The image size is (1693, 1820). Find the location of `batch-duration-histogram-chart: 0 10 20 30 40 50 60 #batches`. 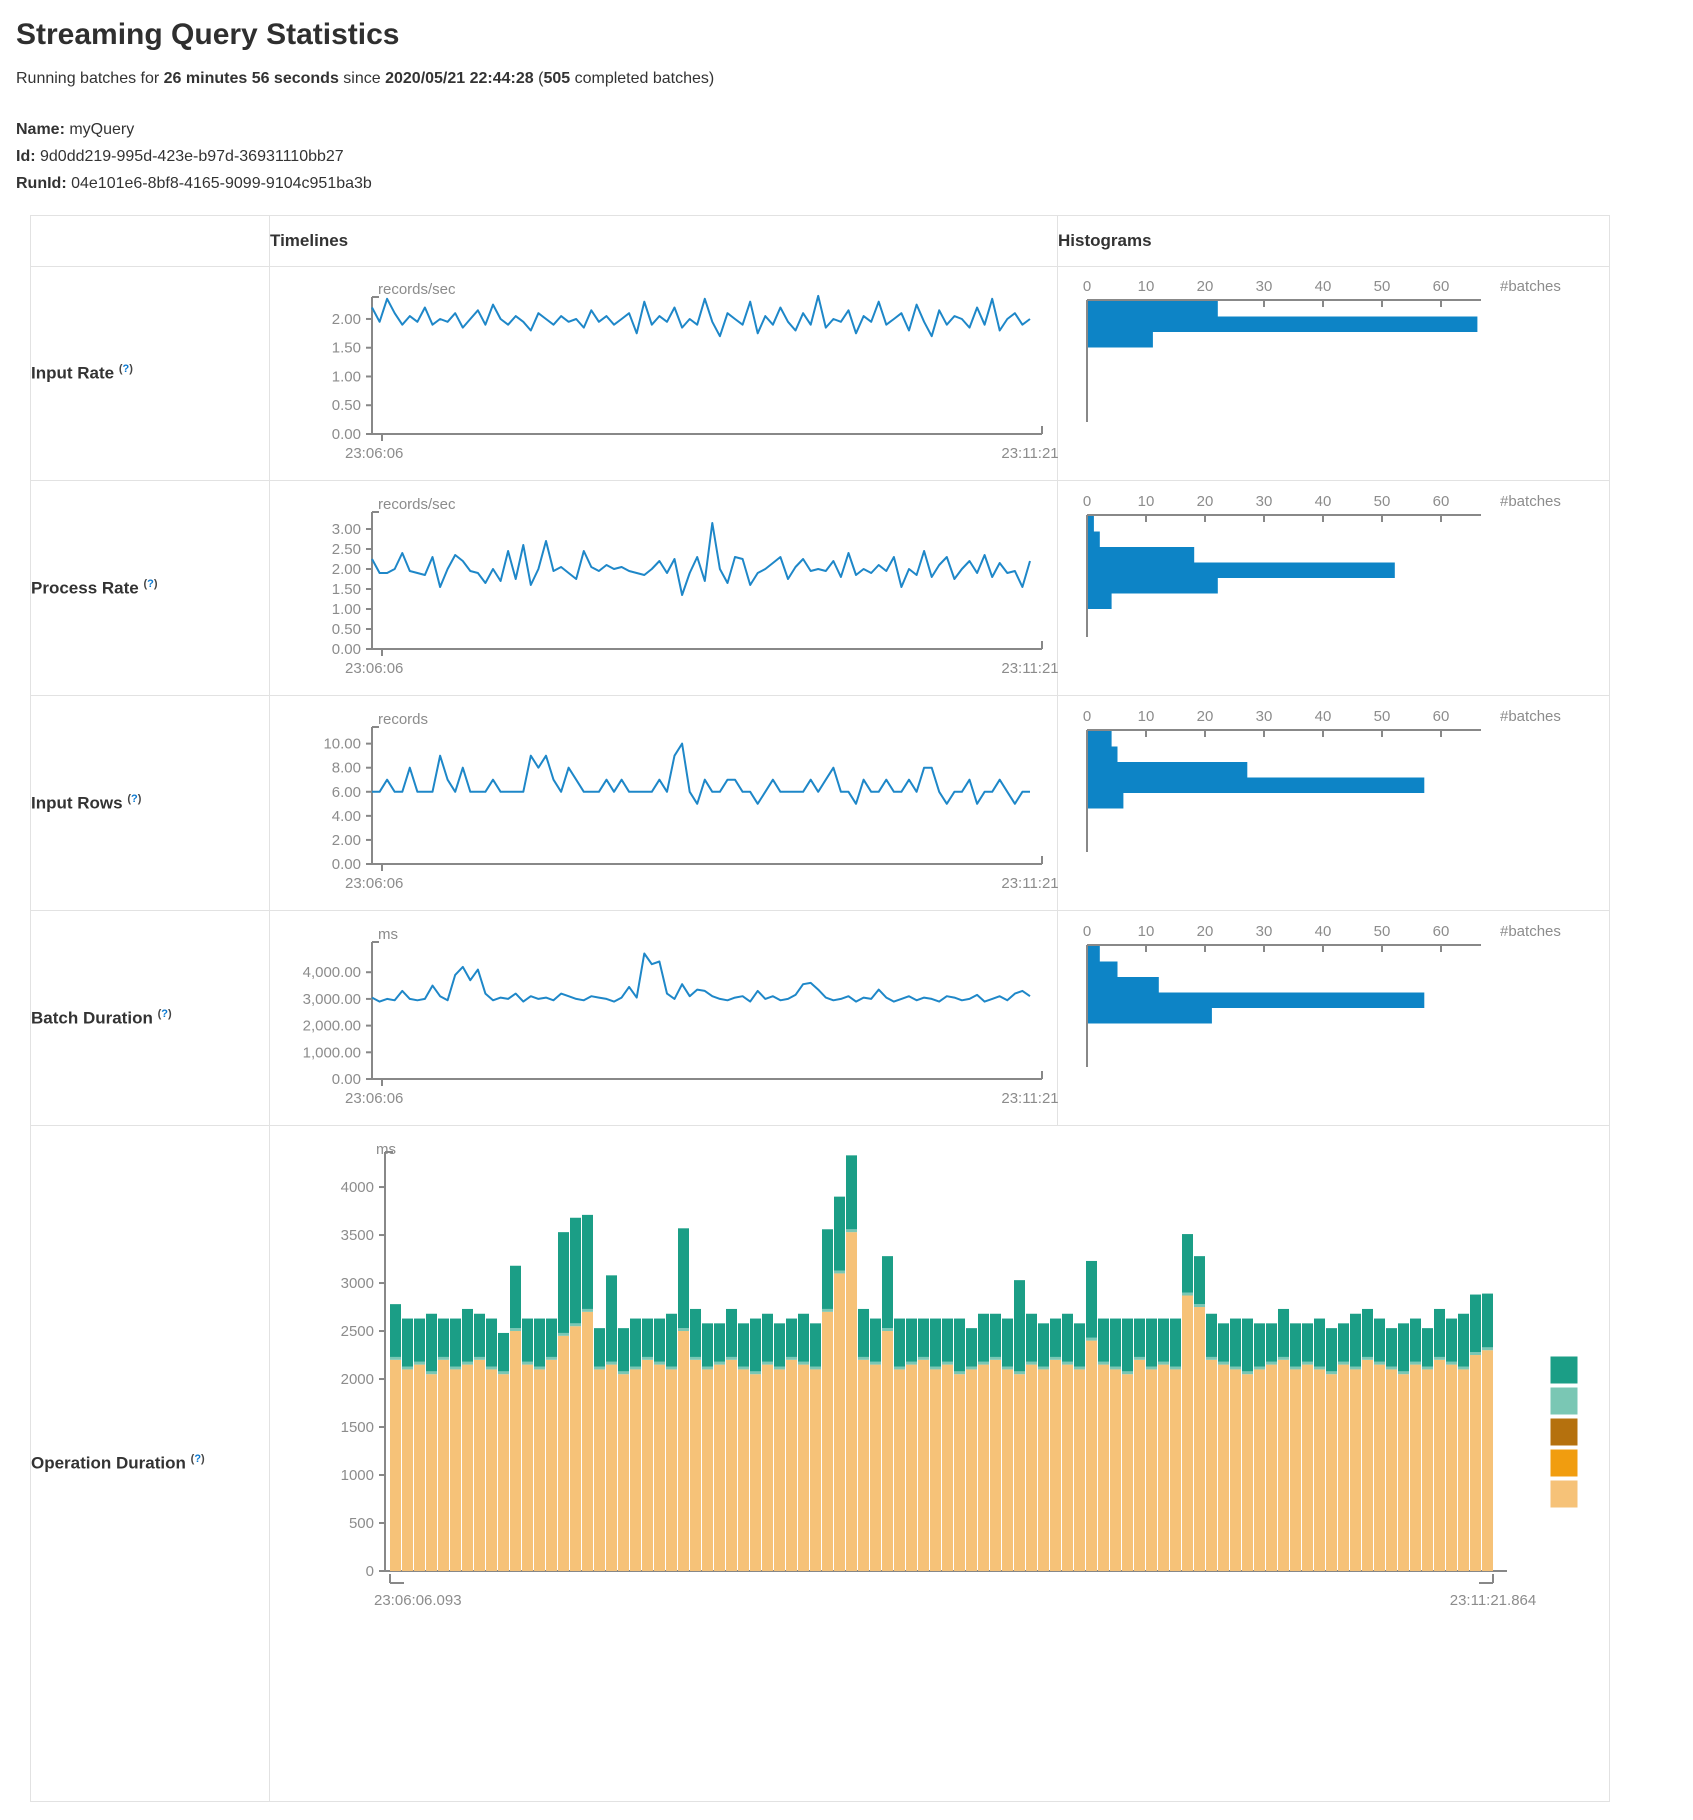

batch-duration-histogram-chart: 0 10 20 30 40 50 60 #batches is located at coordinates (1333, 1018).